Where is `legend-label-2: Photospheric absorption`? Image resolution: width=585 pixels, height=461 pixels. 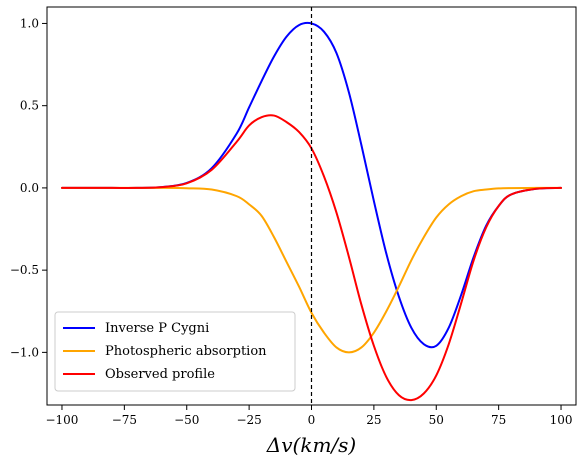
legend-label-2: Photospheric absorption is located at coordinates (186, 351).